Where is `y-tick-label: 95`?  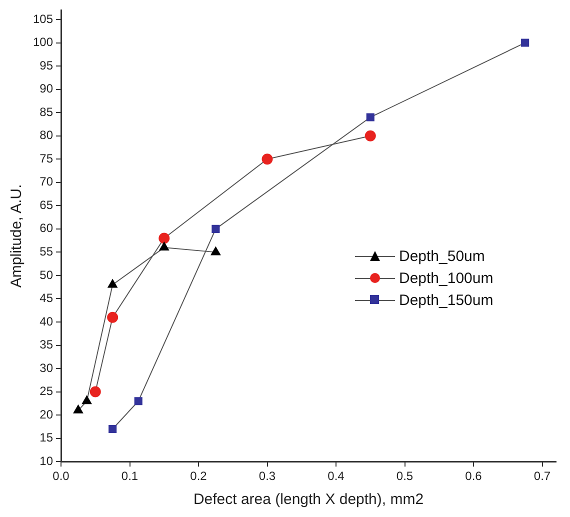 y-tick-label: 95 is located at coordinates (47, 65).